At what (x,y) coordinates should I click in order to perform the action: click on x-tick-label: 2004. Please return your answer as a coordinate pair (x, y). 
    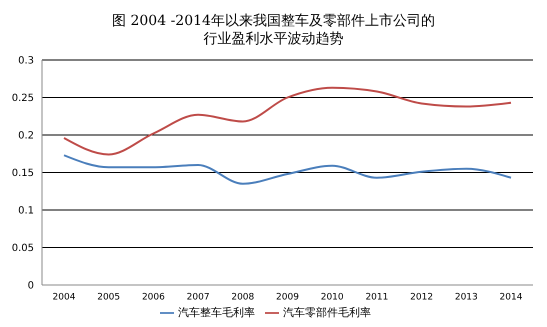
    Looking at the image, I should click on (64, 297).